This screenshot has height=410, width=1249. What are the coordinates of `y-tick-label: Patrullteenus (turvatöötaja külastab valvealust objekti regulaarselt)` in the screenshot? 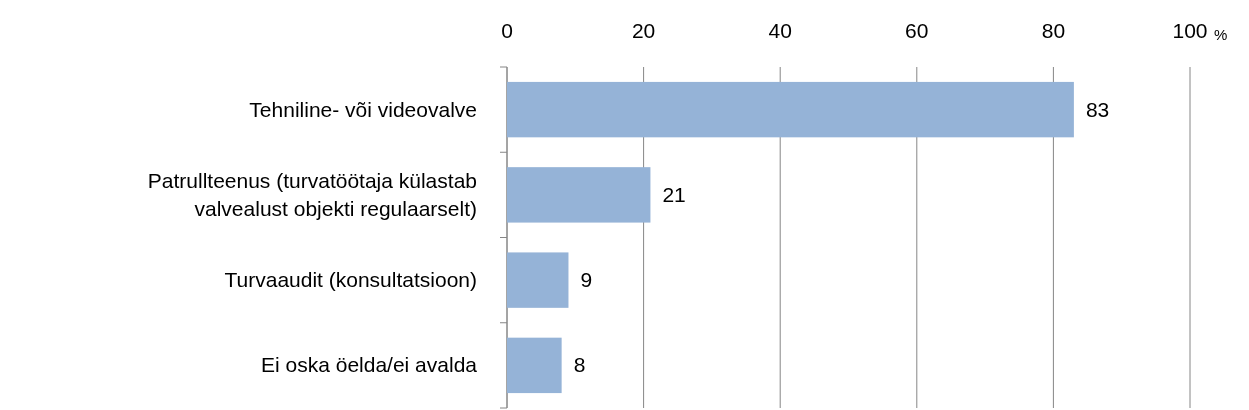 It's located at (312, 194).